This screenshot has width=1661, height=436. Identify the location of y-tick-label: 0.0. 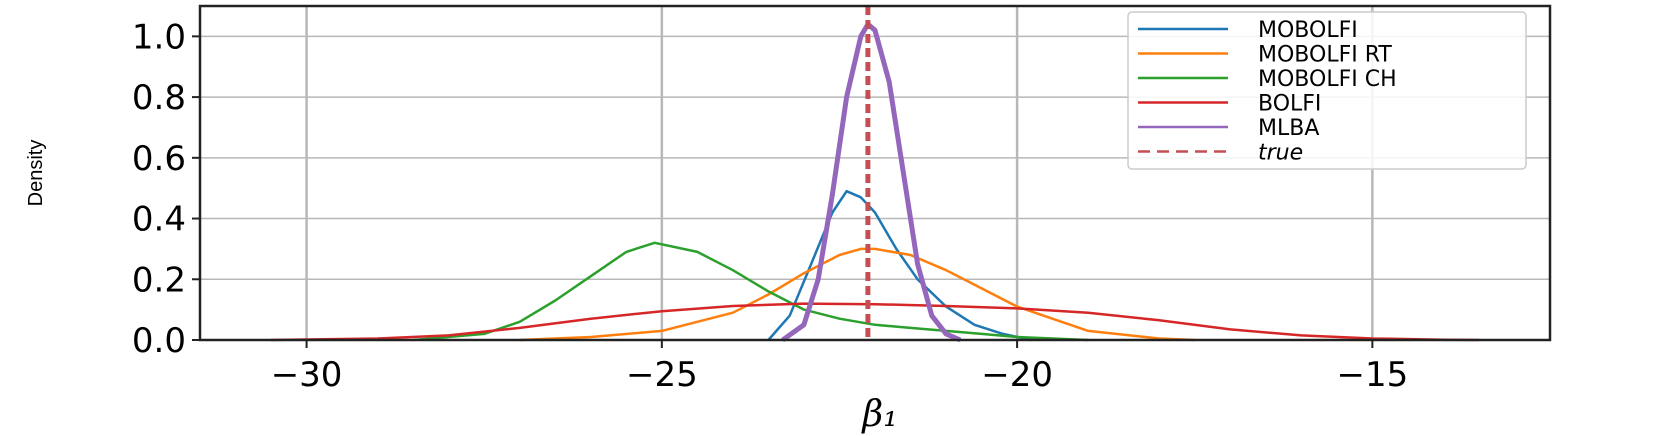
(159, 341).